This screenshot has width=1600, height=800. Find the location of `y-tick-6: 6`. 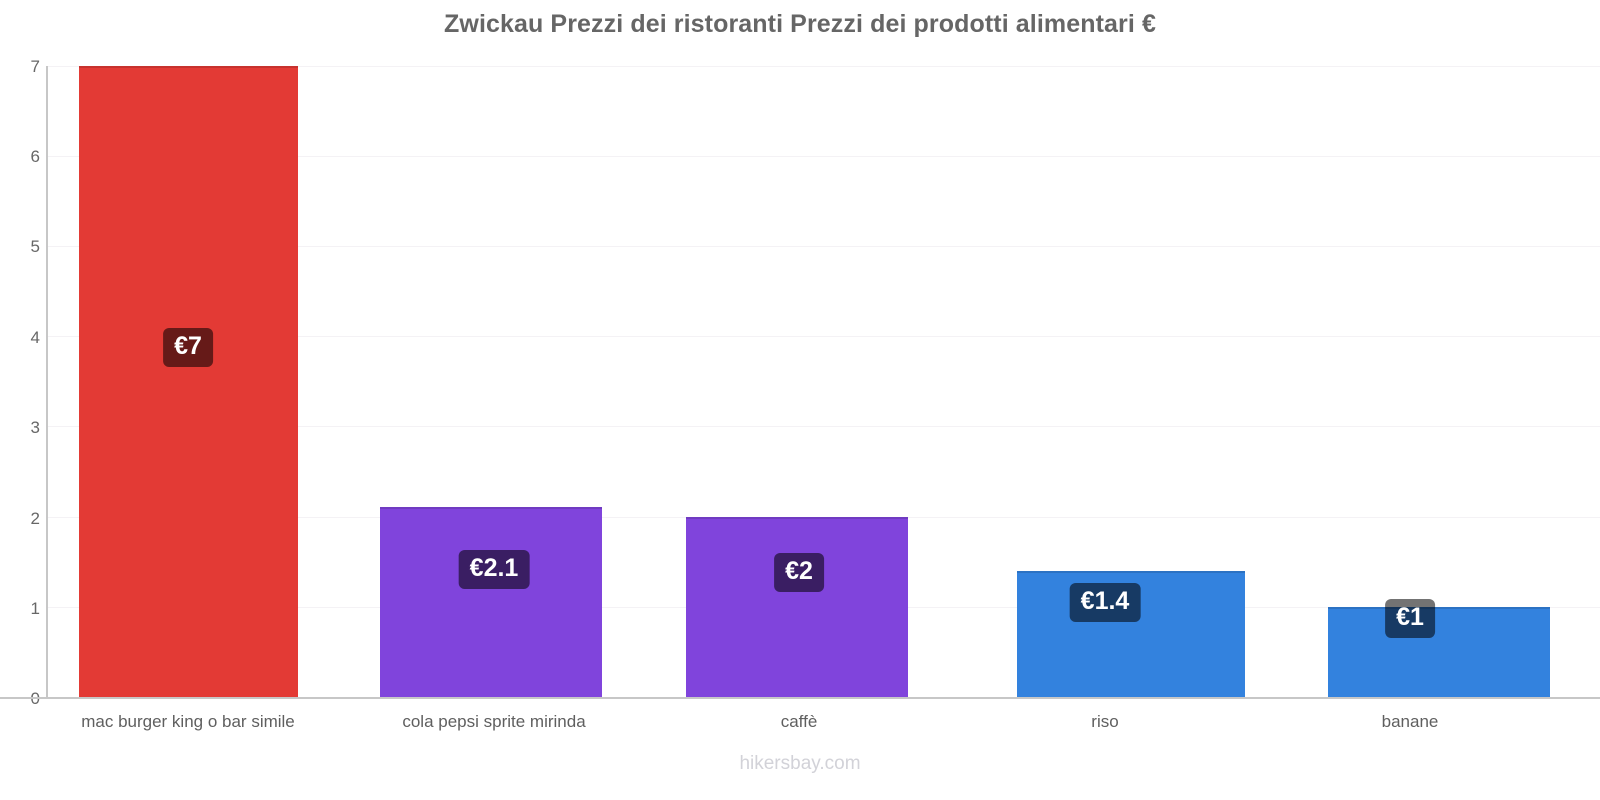

y-tick-6: 6 is located at coordinates (35, 156).